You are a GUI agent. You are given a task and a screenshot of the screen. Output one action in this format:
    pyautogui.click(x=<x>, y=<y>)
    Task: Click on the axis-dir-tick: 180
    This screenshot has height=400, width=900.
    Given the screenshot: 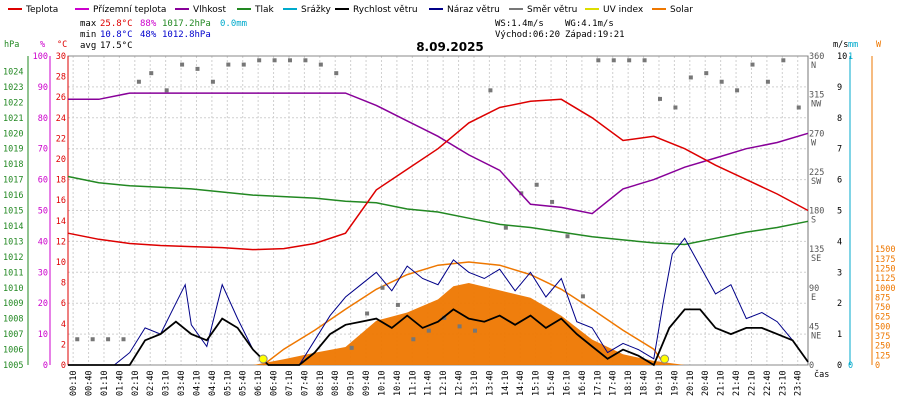 What is the action you would take?
    pyautogui.click(x=816, y=212)
    